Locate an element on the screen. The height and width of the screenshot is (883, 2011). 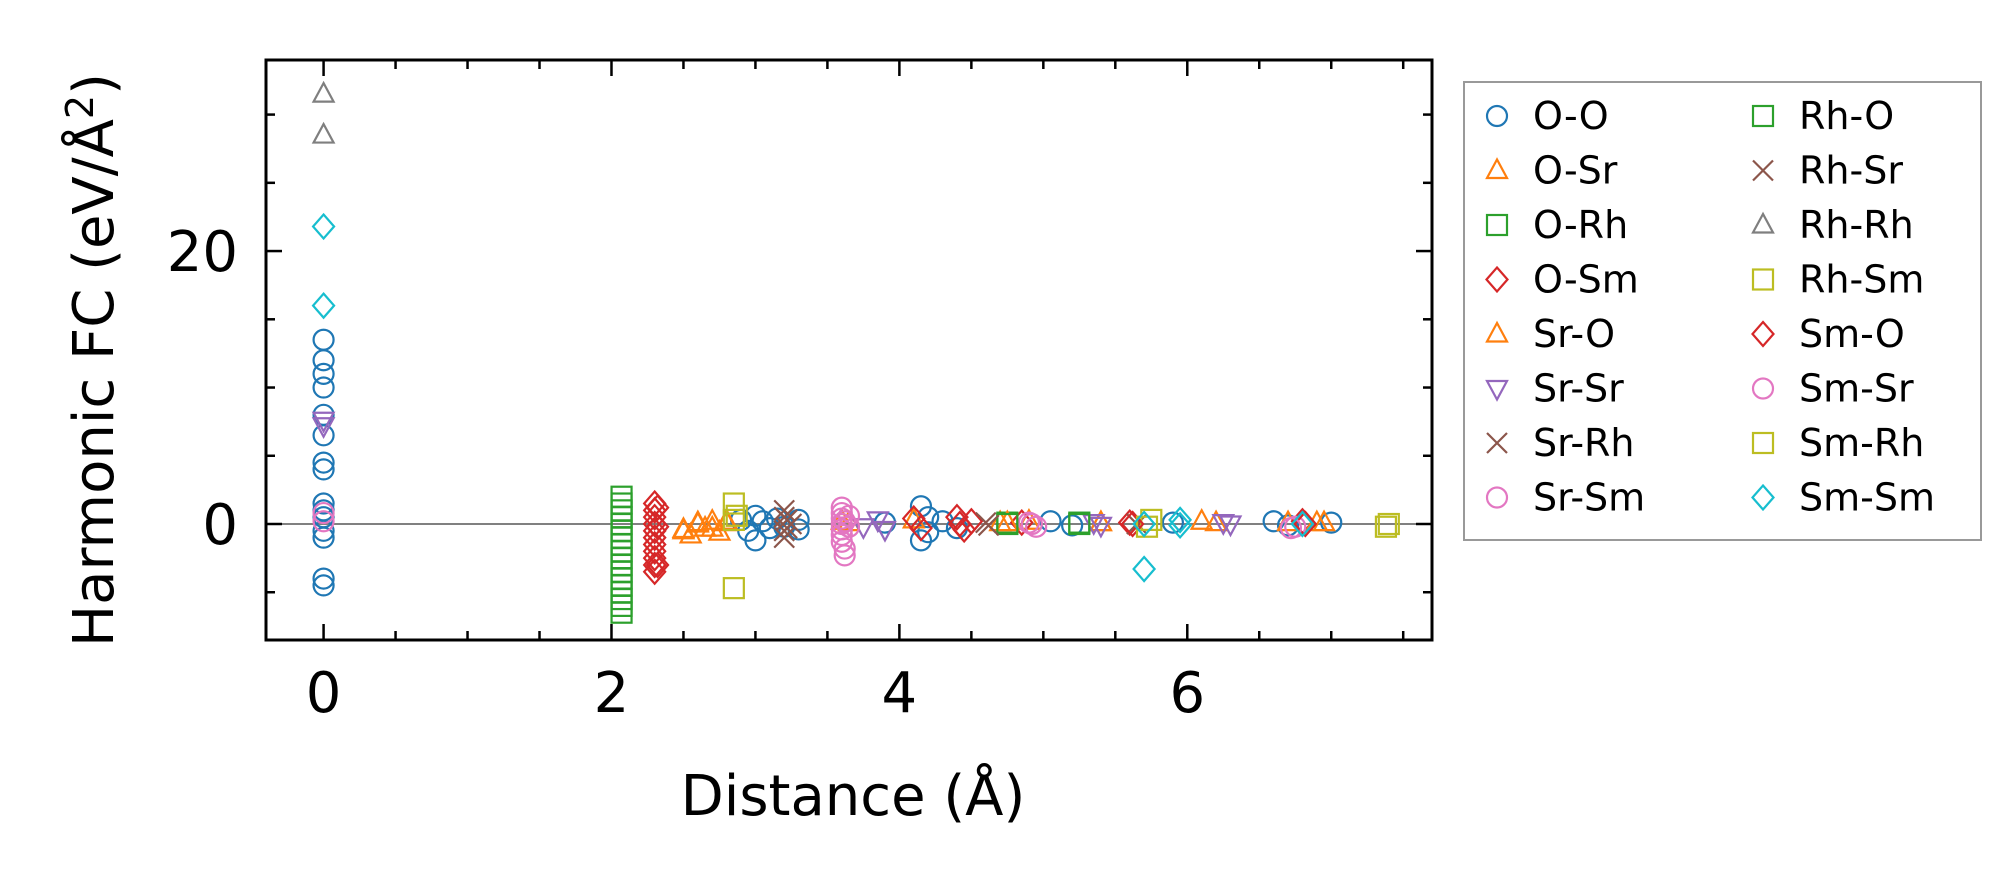
legend-label: Sm-Rh is located at coordinates (1861, 443).